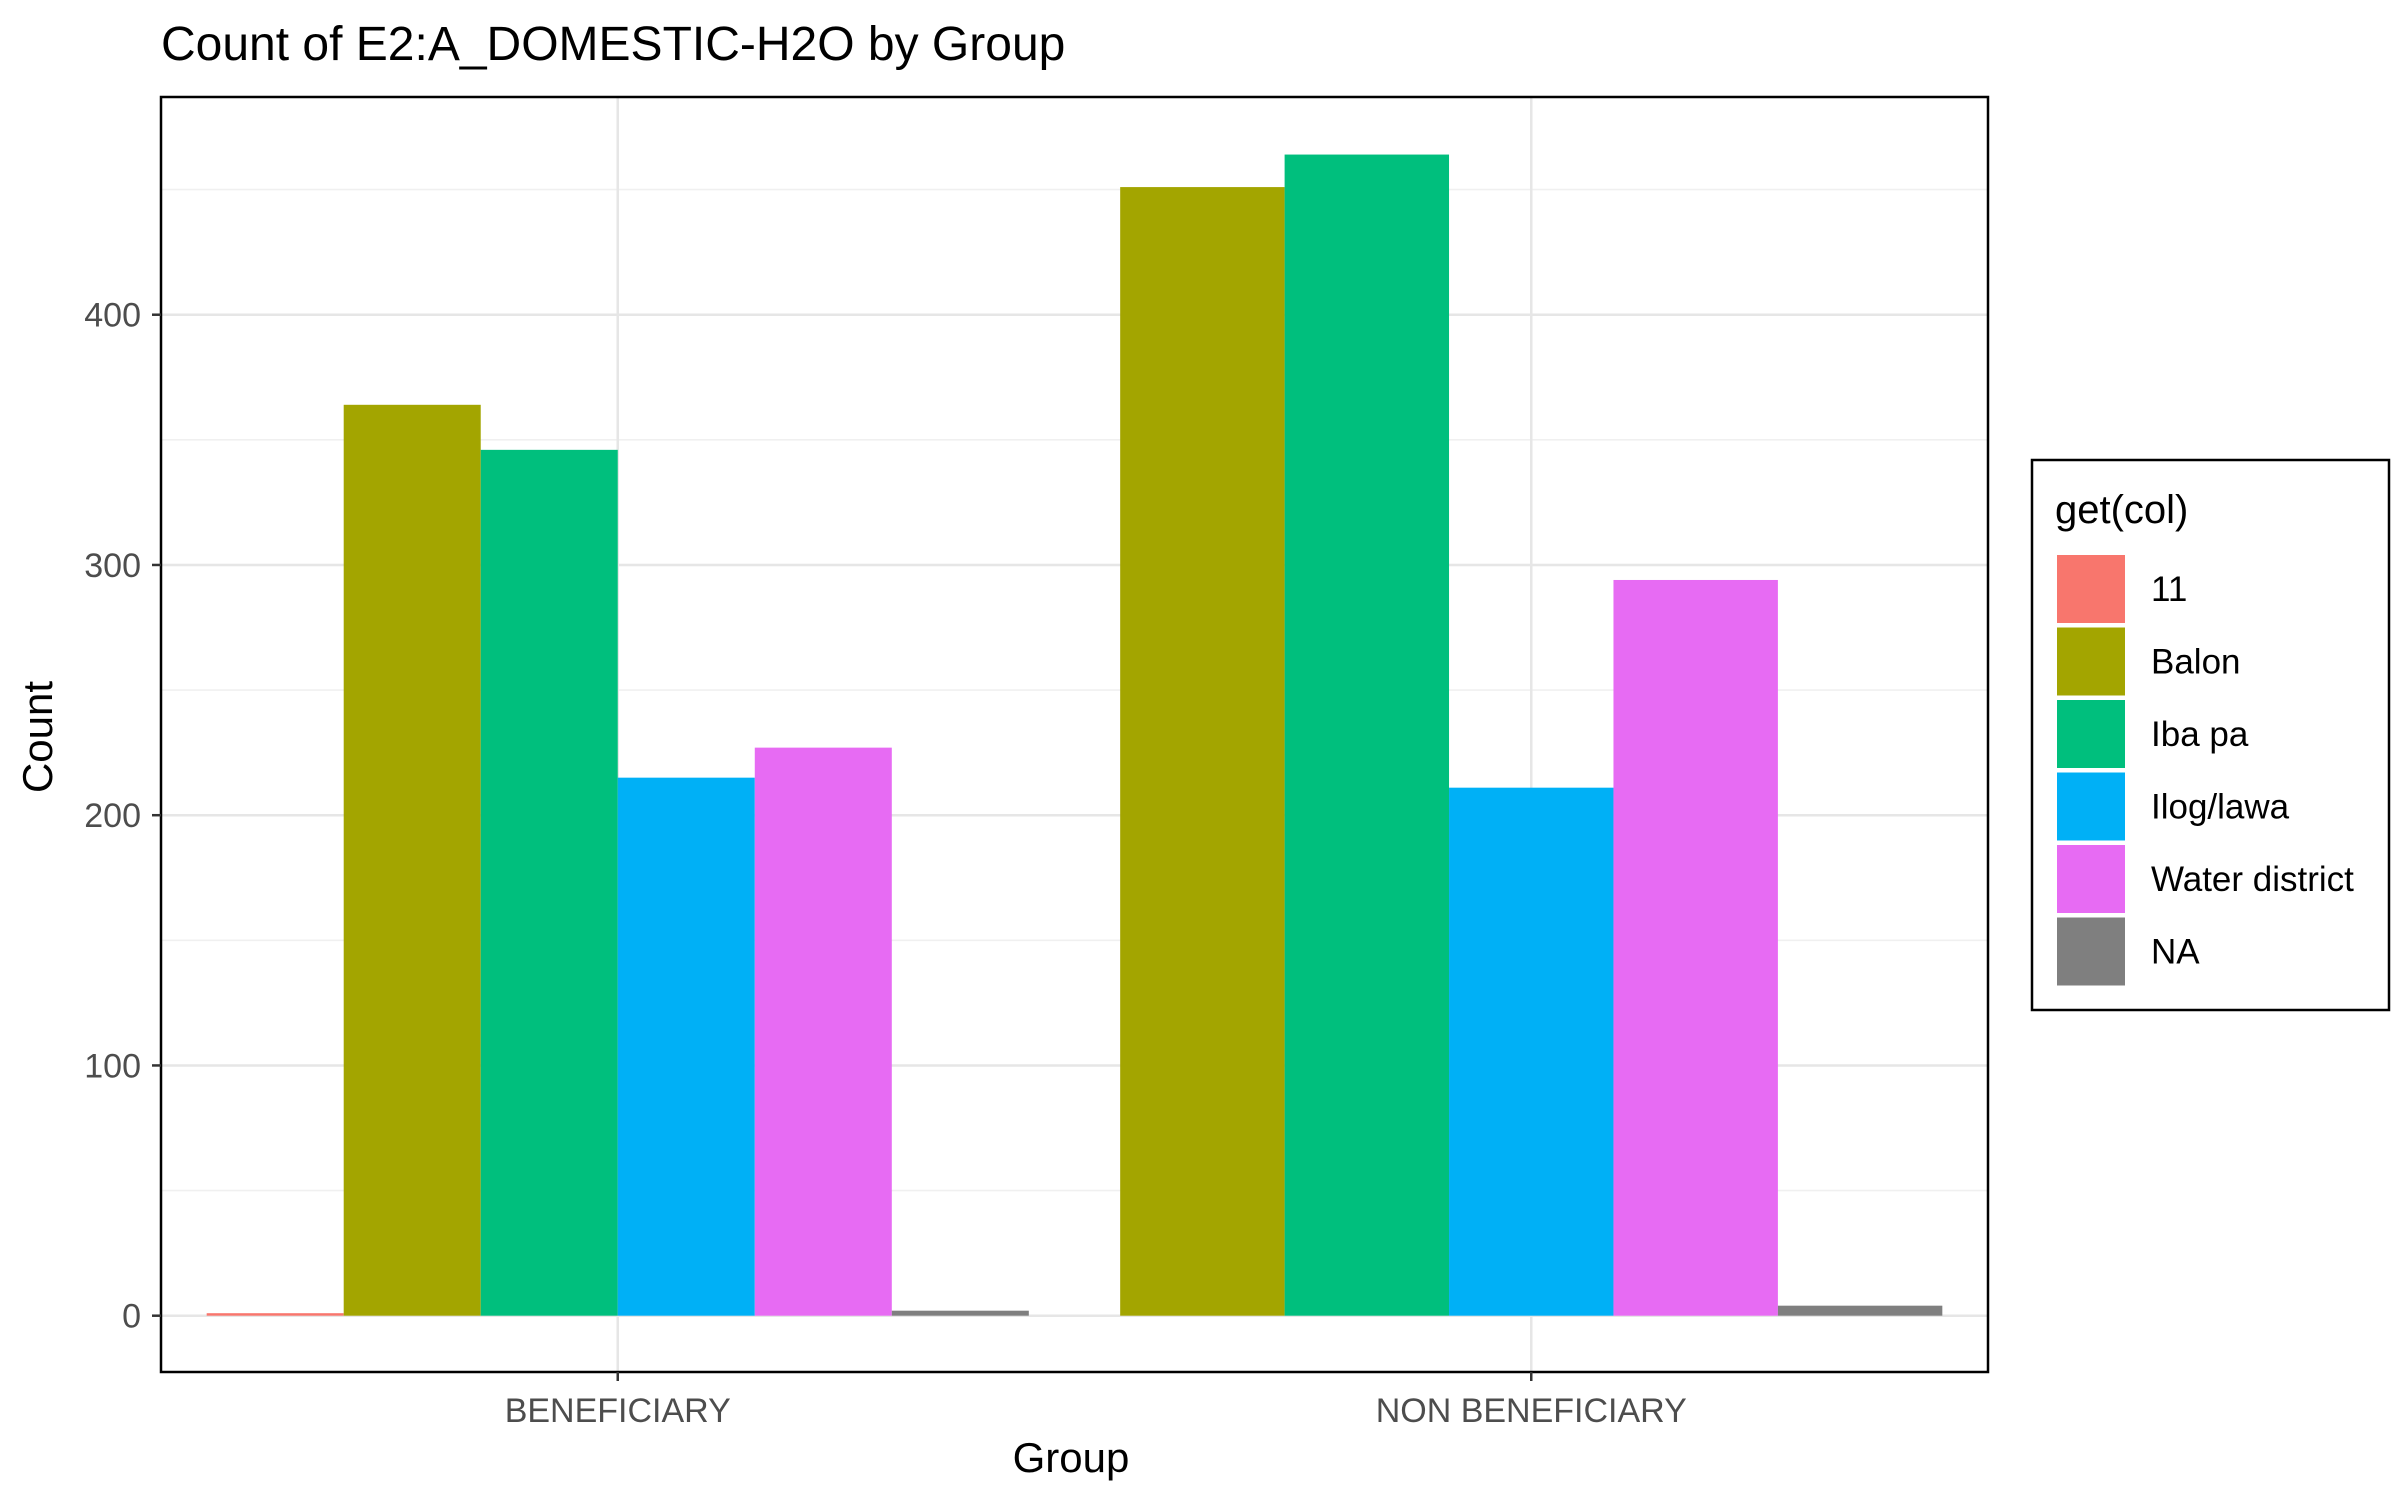 The width and height of the screenshot is (2400, 1505). Describe the element at coordinates (1695, 947) in the screenshot. I see `bar-water-district-non-beneficiary` at that location.